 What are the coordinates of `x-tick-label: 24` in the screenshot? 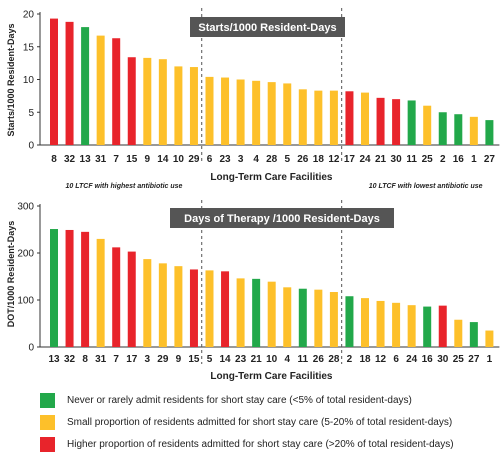 It's located at (412, 359).